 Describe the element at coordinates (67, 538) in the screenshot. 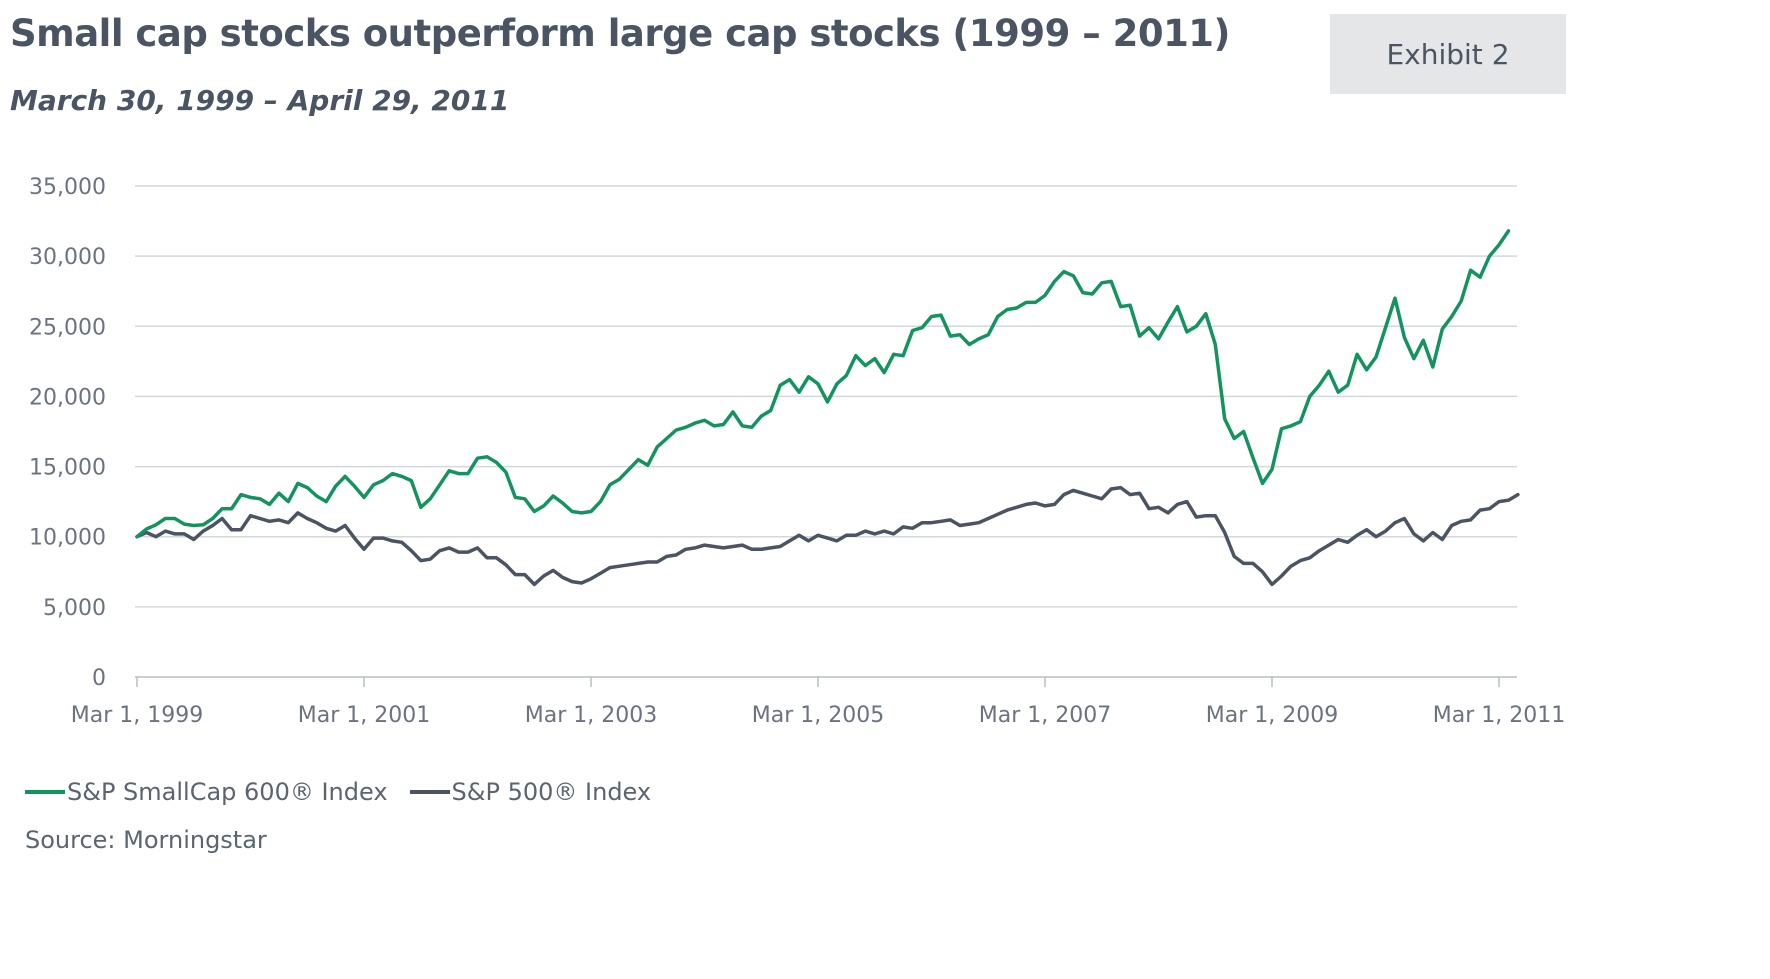

I see `y-tick-label: 10,000` at that location.